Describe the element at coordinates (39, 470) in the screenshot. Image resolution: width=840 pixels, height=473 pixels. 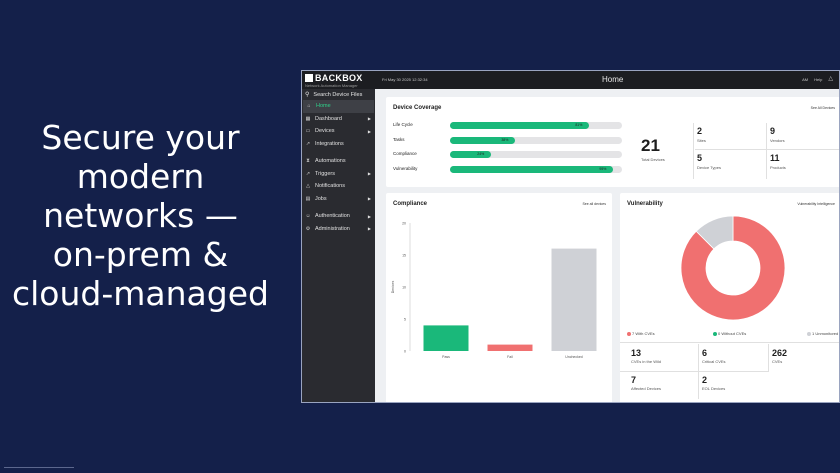
I see `footer-logo-fragment` at that location.